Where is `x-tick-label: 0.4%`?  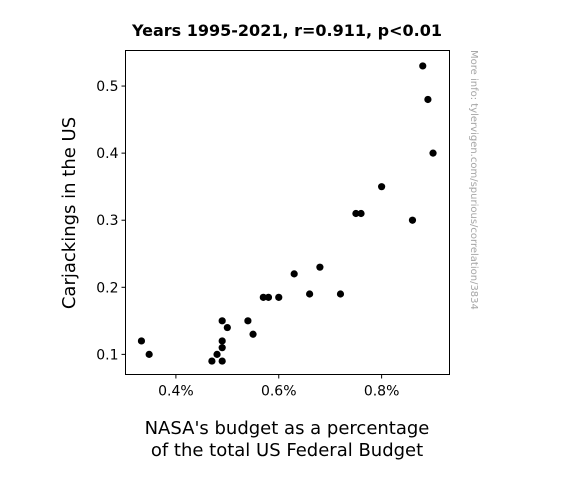 x-tick-label: 0.4% is located at coordinates (176, 392).